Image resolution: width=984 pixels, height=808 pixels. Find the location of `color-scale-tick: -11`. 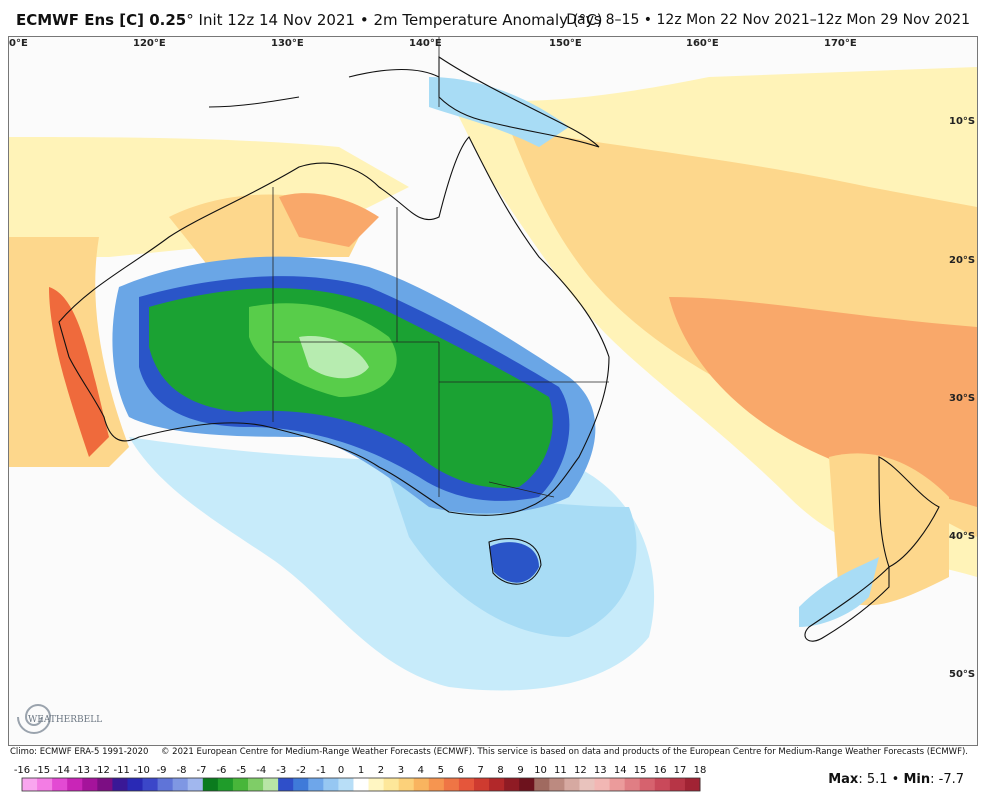

color-scale-tick: -11 is located at coordinates (121, 770).